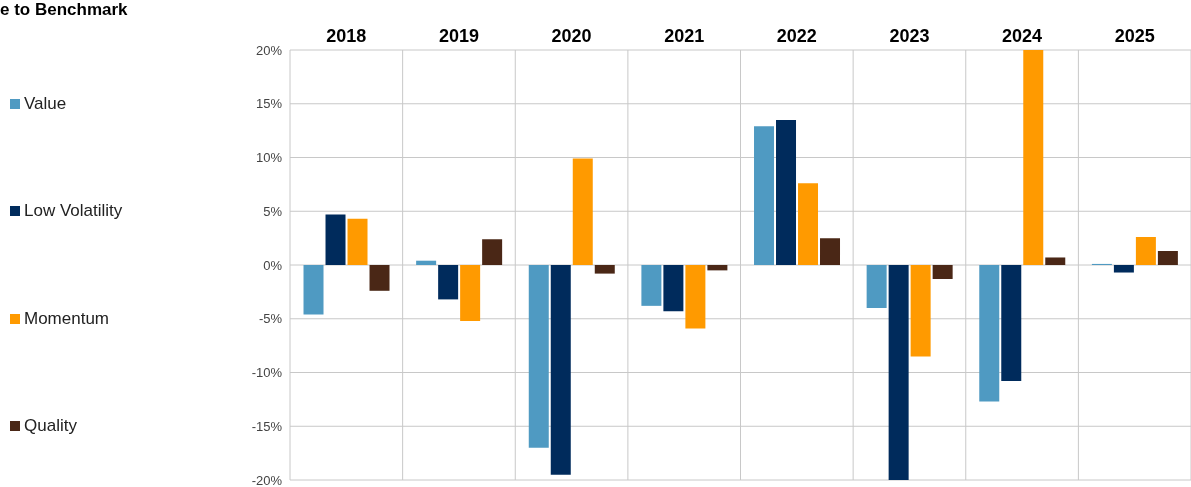  Describe the element at coordinates (267, 426) in the screenshot. I see `y-tick-label: -15%` at that location.